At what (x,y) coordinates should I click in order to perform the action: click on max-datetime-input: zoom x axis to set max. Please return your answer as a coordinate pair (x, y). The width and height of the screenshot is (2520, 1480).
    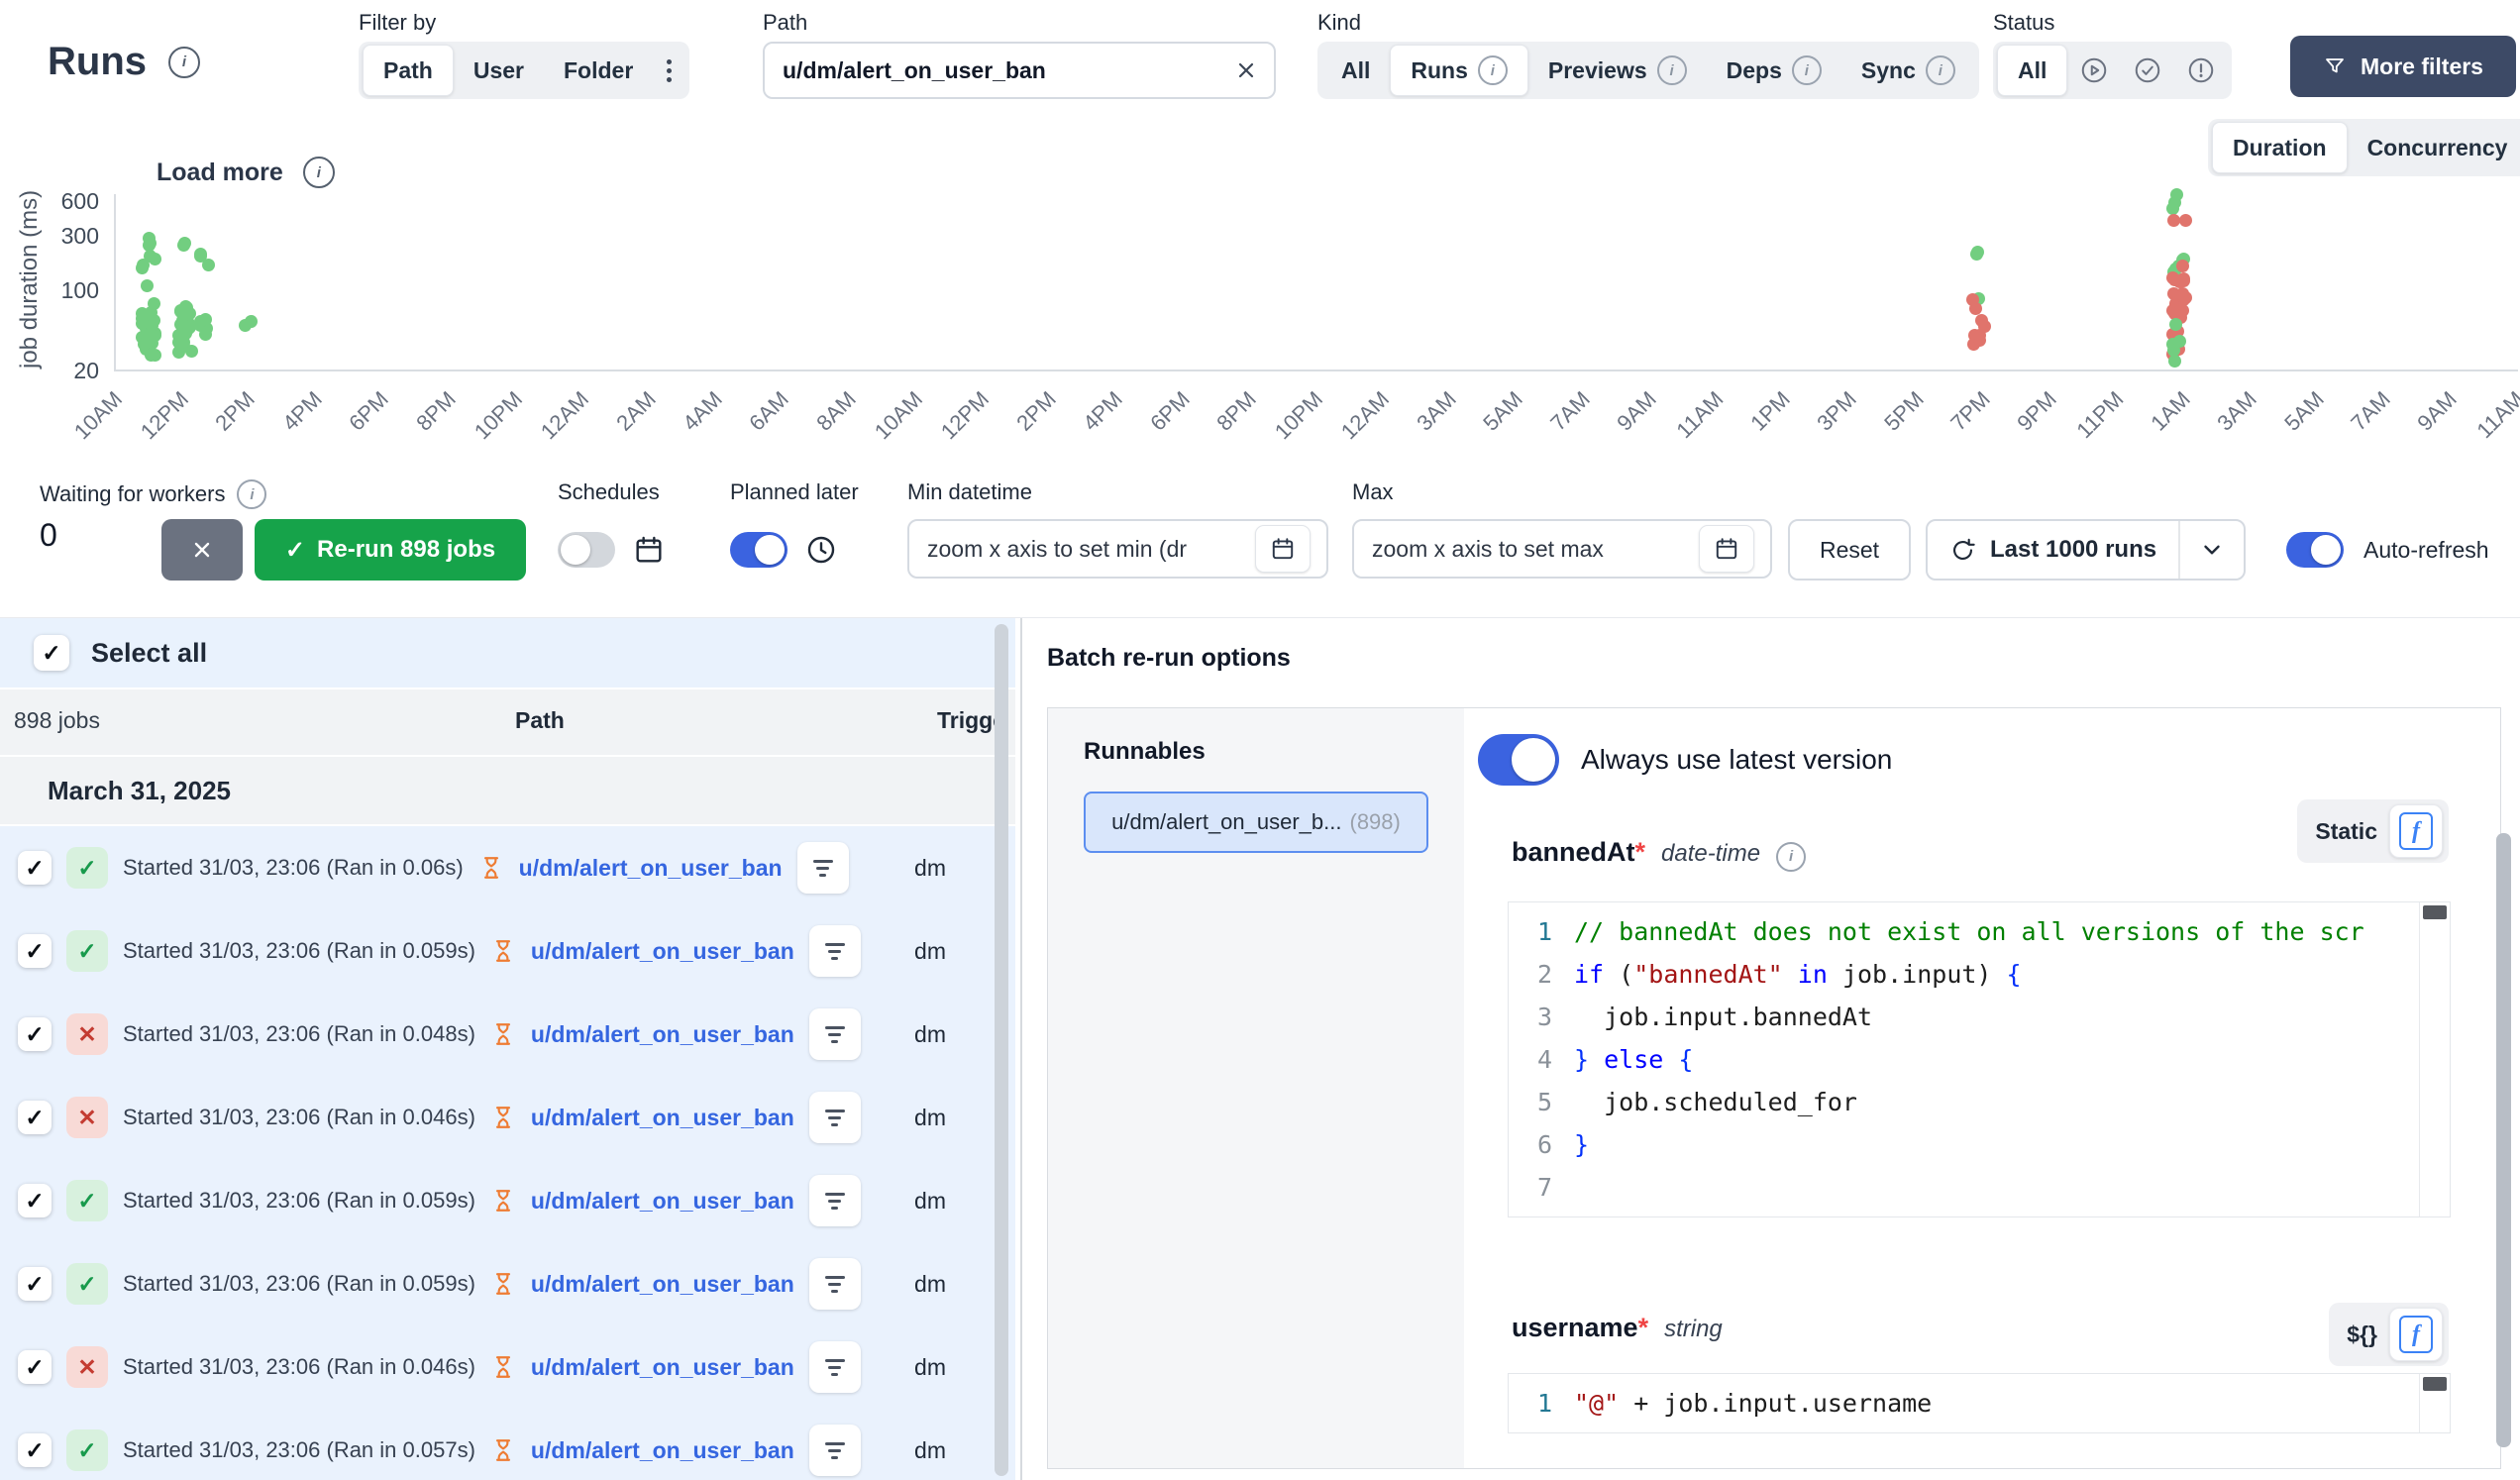
    Looking at the image, I should click on (1562, 549).